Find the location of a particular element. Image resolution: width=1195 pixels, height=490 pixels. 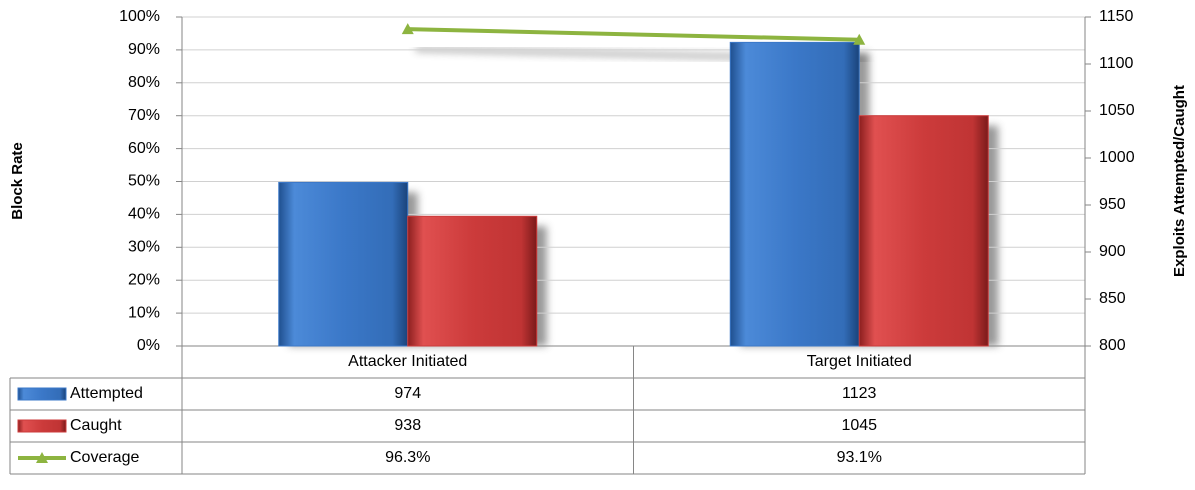

y2-tick-label: 900 is located at coordinates (1112, 251).